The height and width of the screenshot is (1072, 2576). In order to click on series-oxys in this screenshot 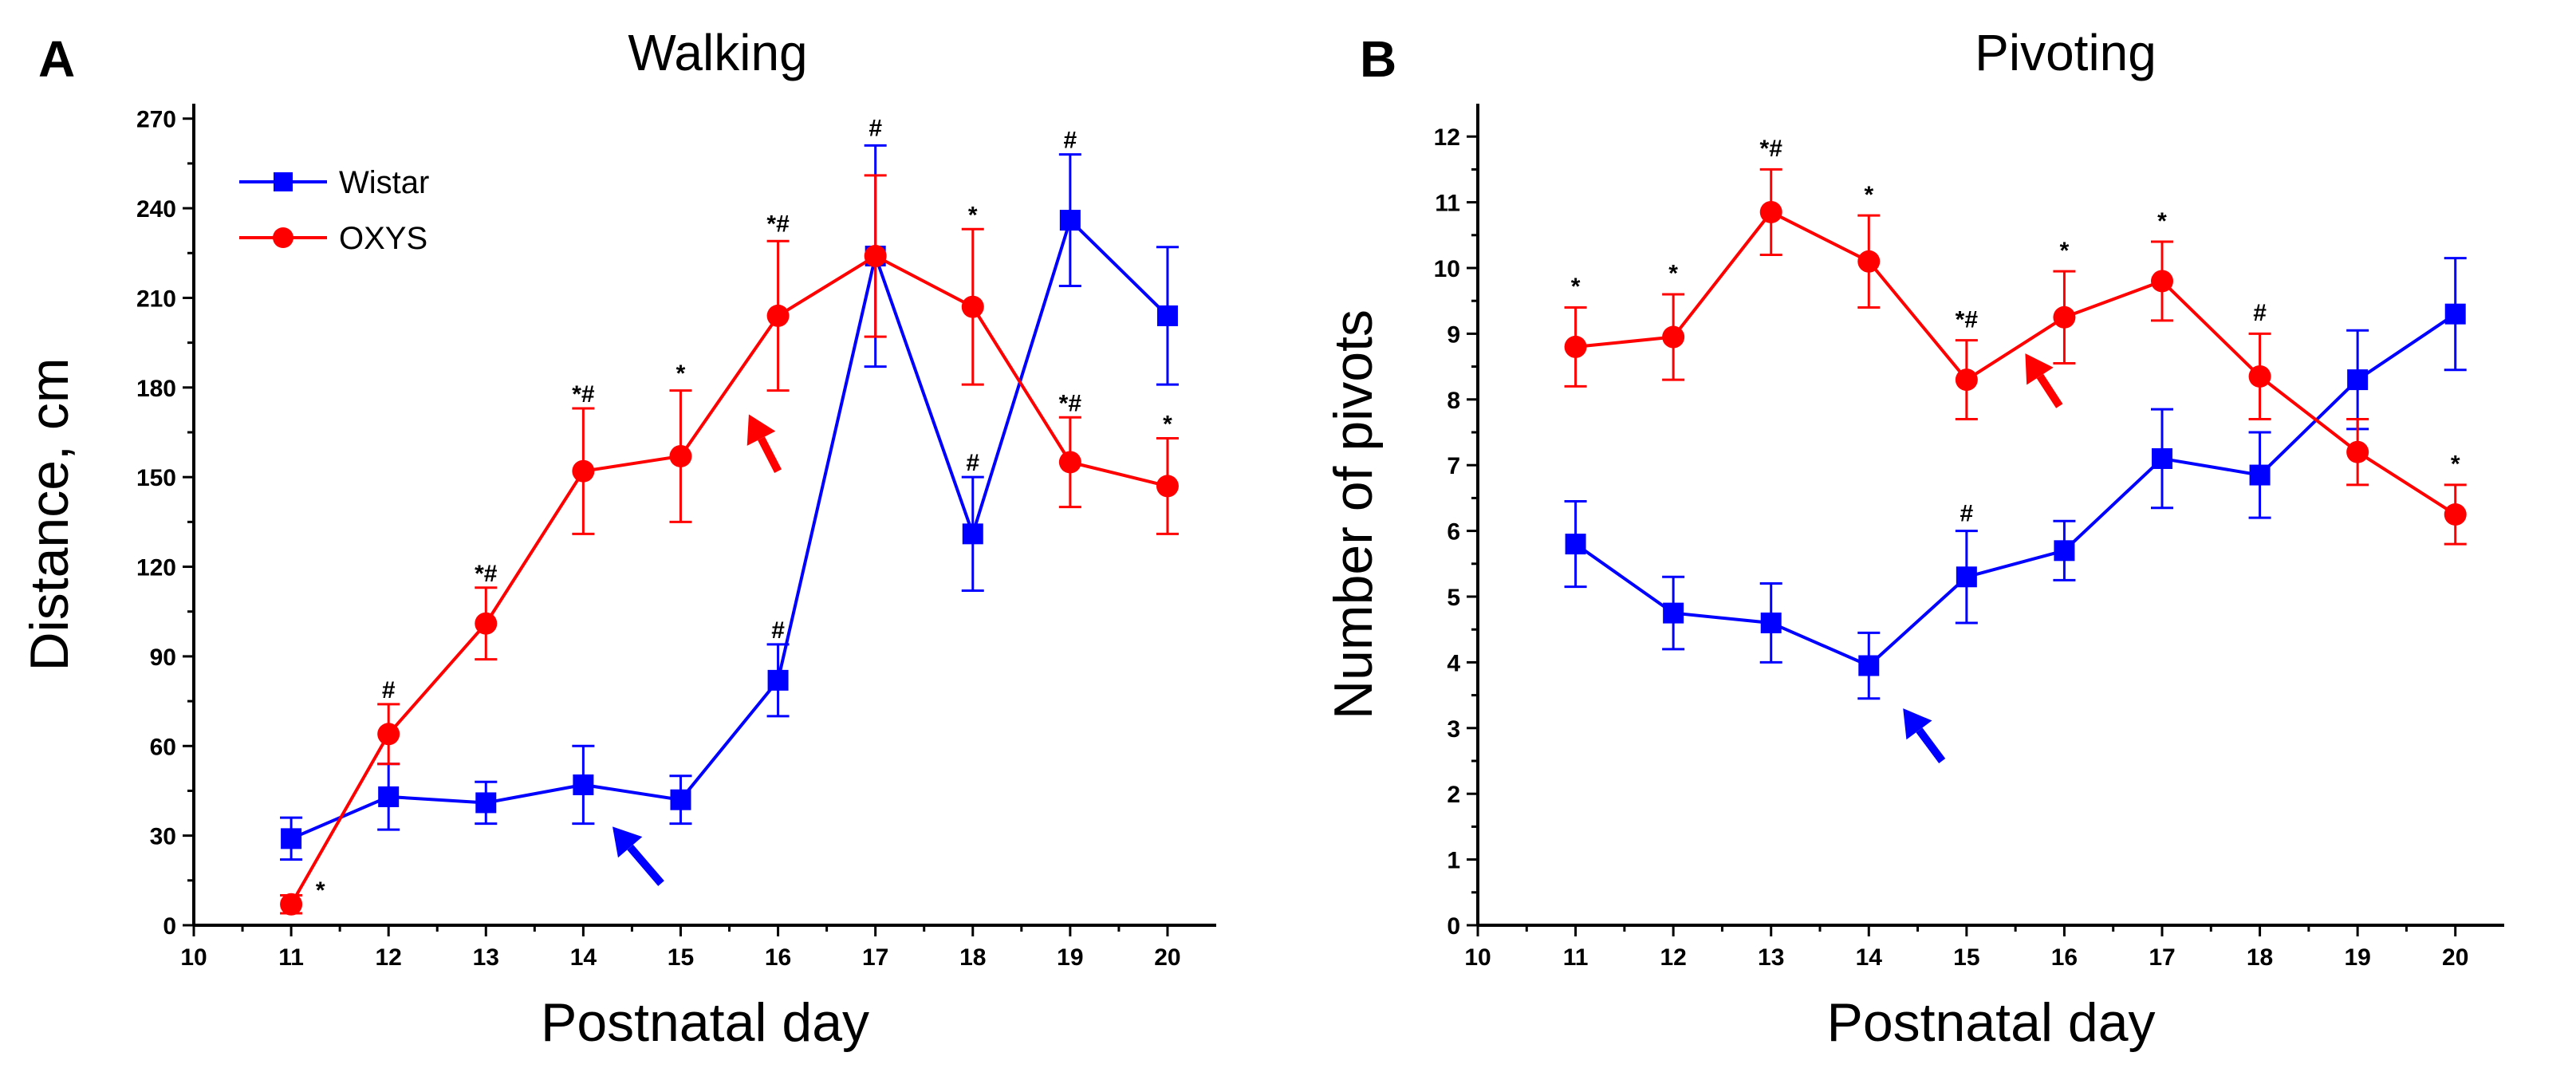, I will do `click(2015, 357)`.